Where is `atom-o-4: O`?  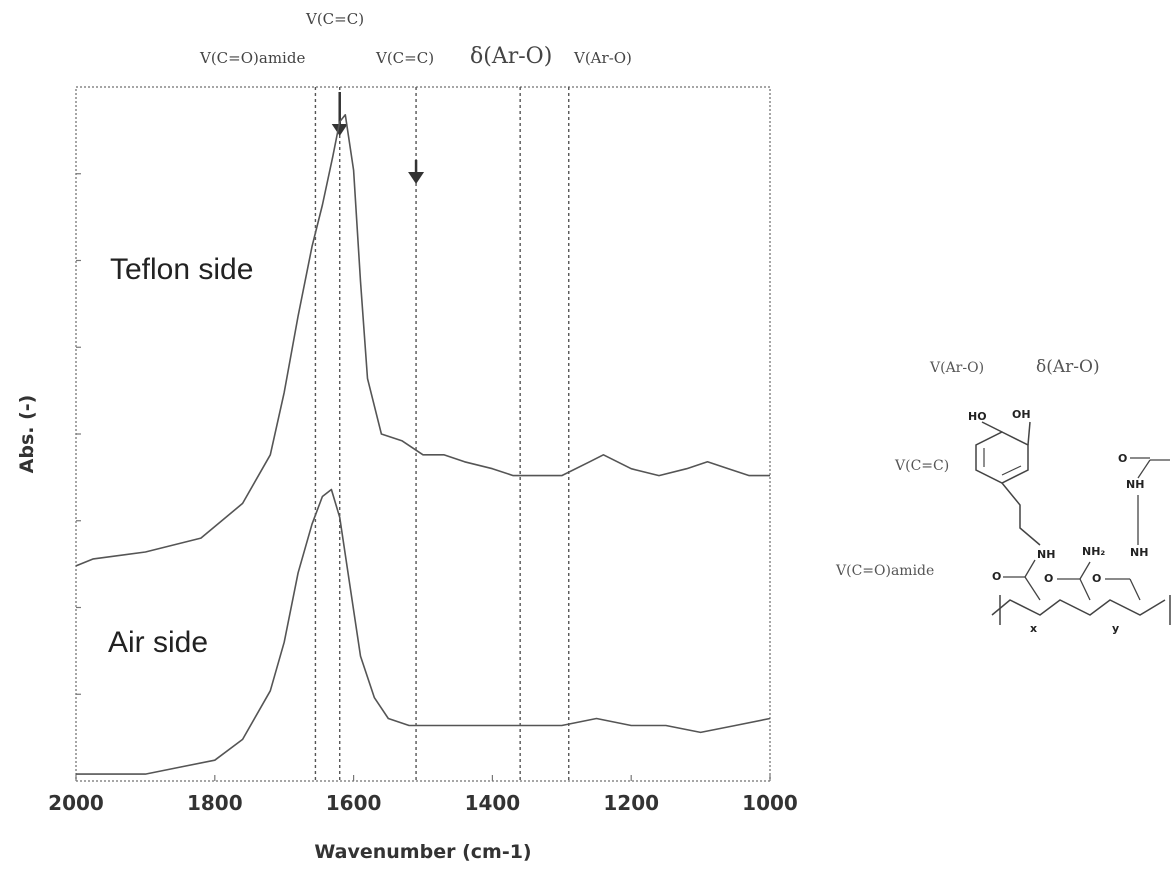 atom-o-4: O is located at coordinates (1122, 458).